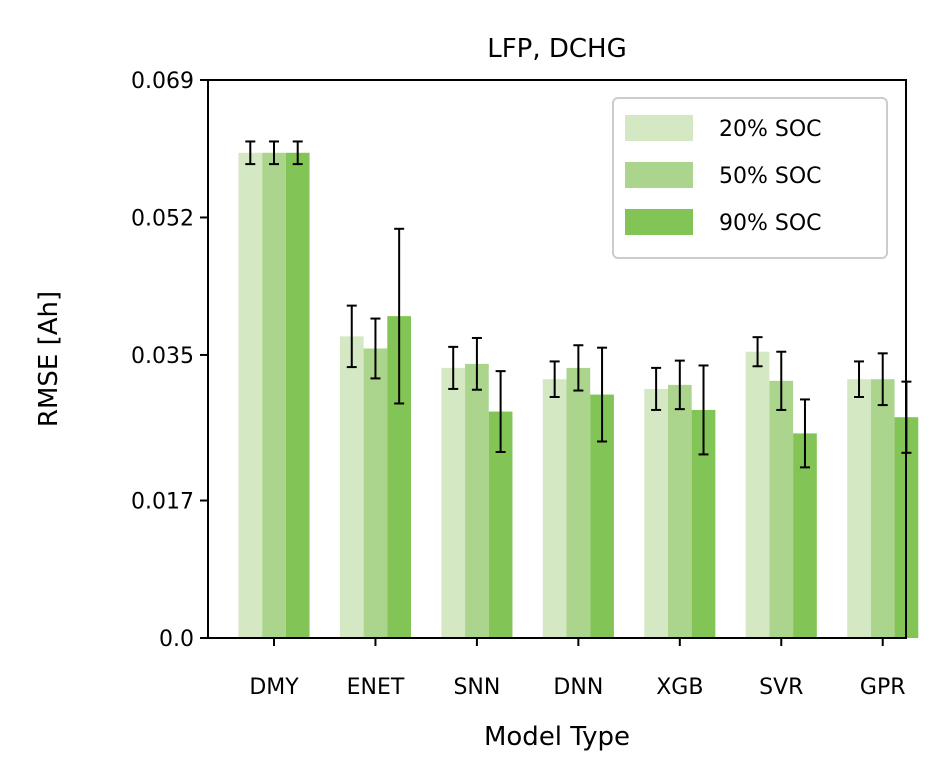 The height and width of the screenshot is (784, 934). I want to click on x-tick-label: ENET, so click(376, 687).